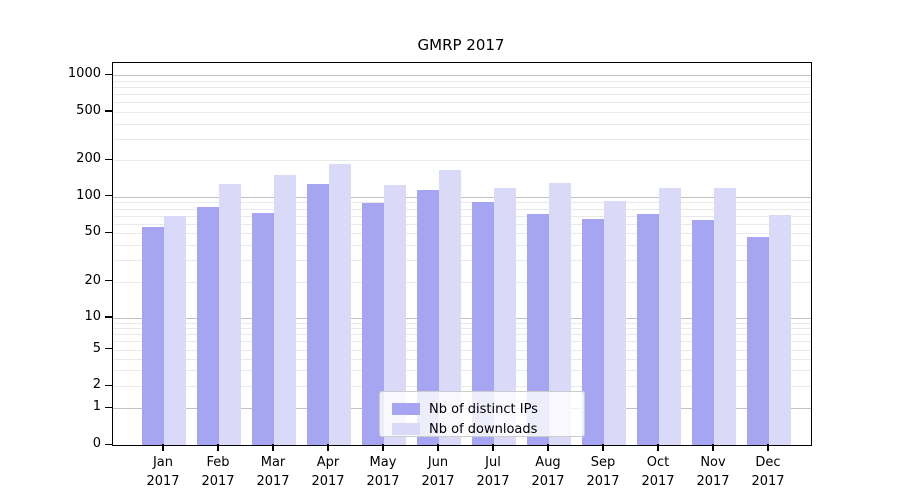  I want to click on bar-distinct-ips-oct, so click(648, 329).